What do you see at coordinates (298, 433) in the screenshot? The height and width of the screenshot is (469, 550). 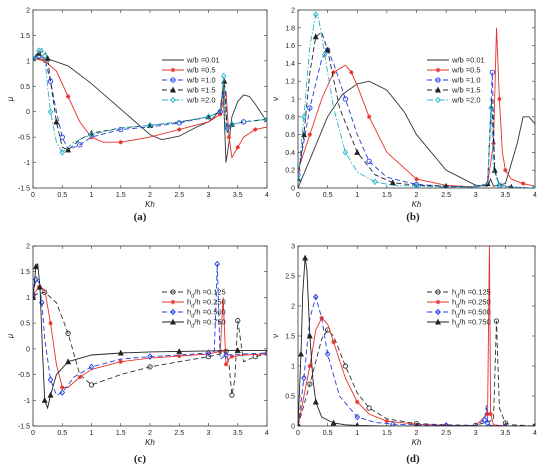 I see `x-tick-label: 0` at bounding box center [298, 433].